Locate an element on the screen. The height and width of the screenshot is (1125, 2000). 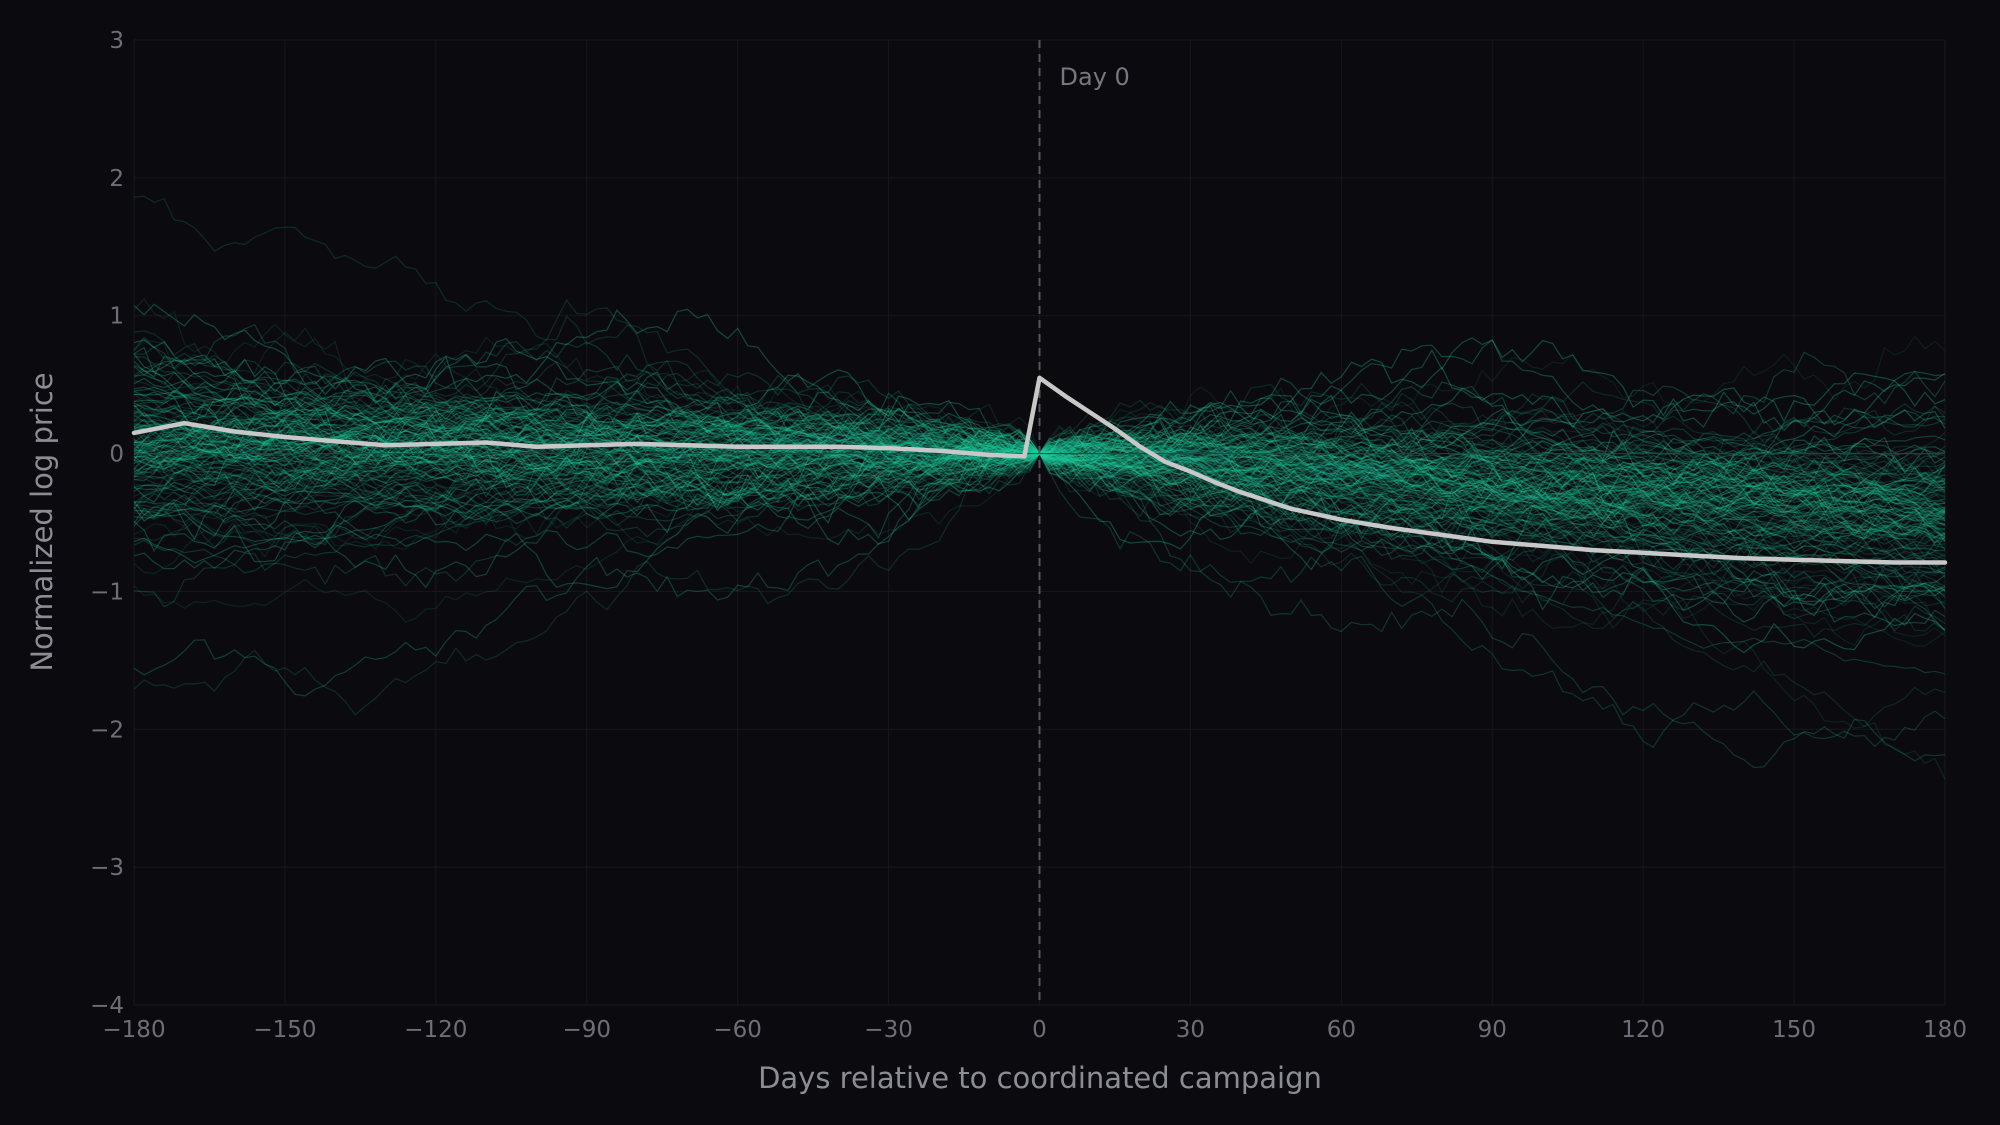
y-tick-label: 2 is located at coordinates (116, 179).